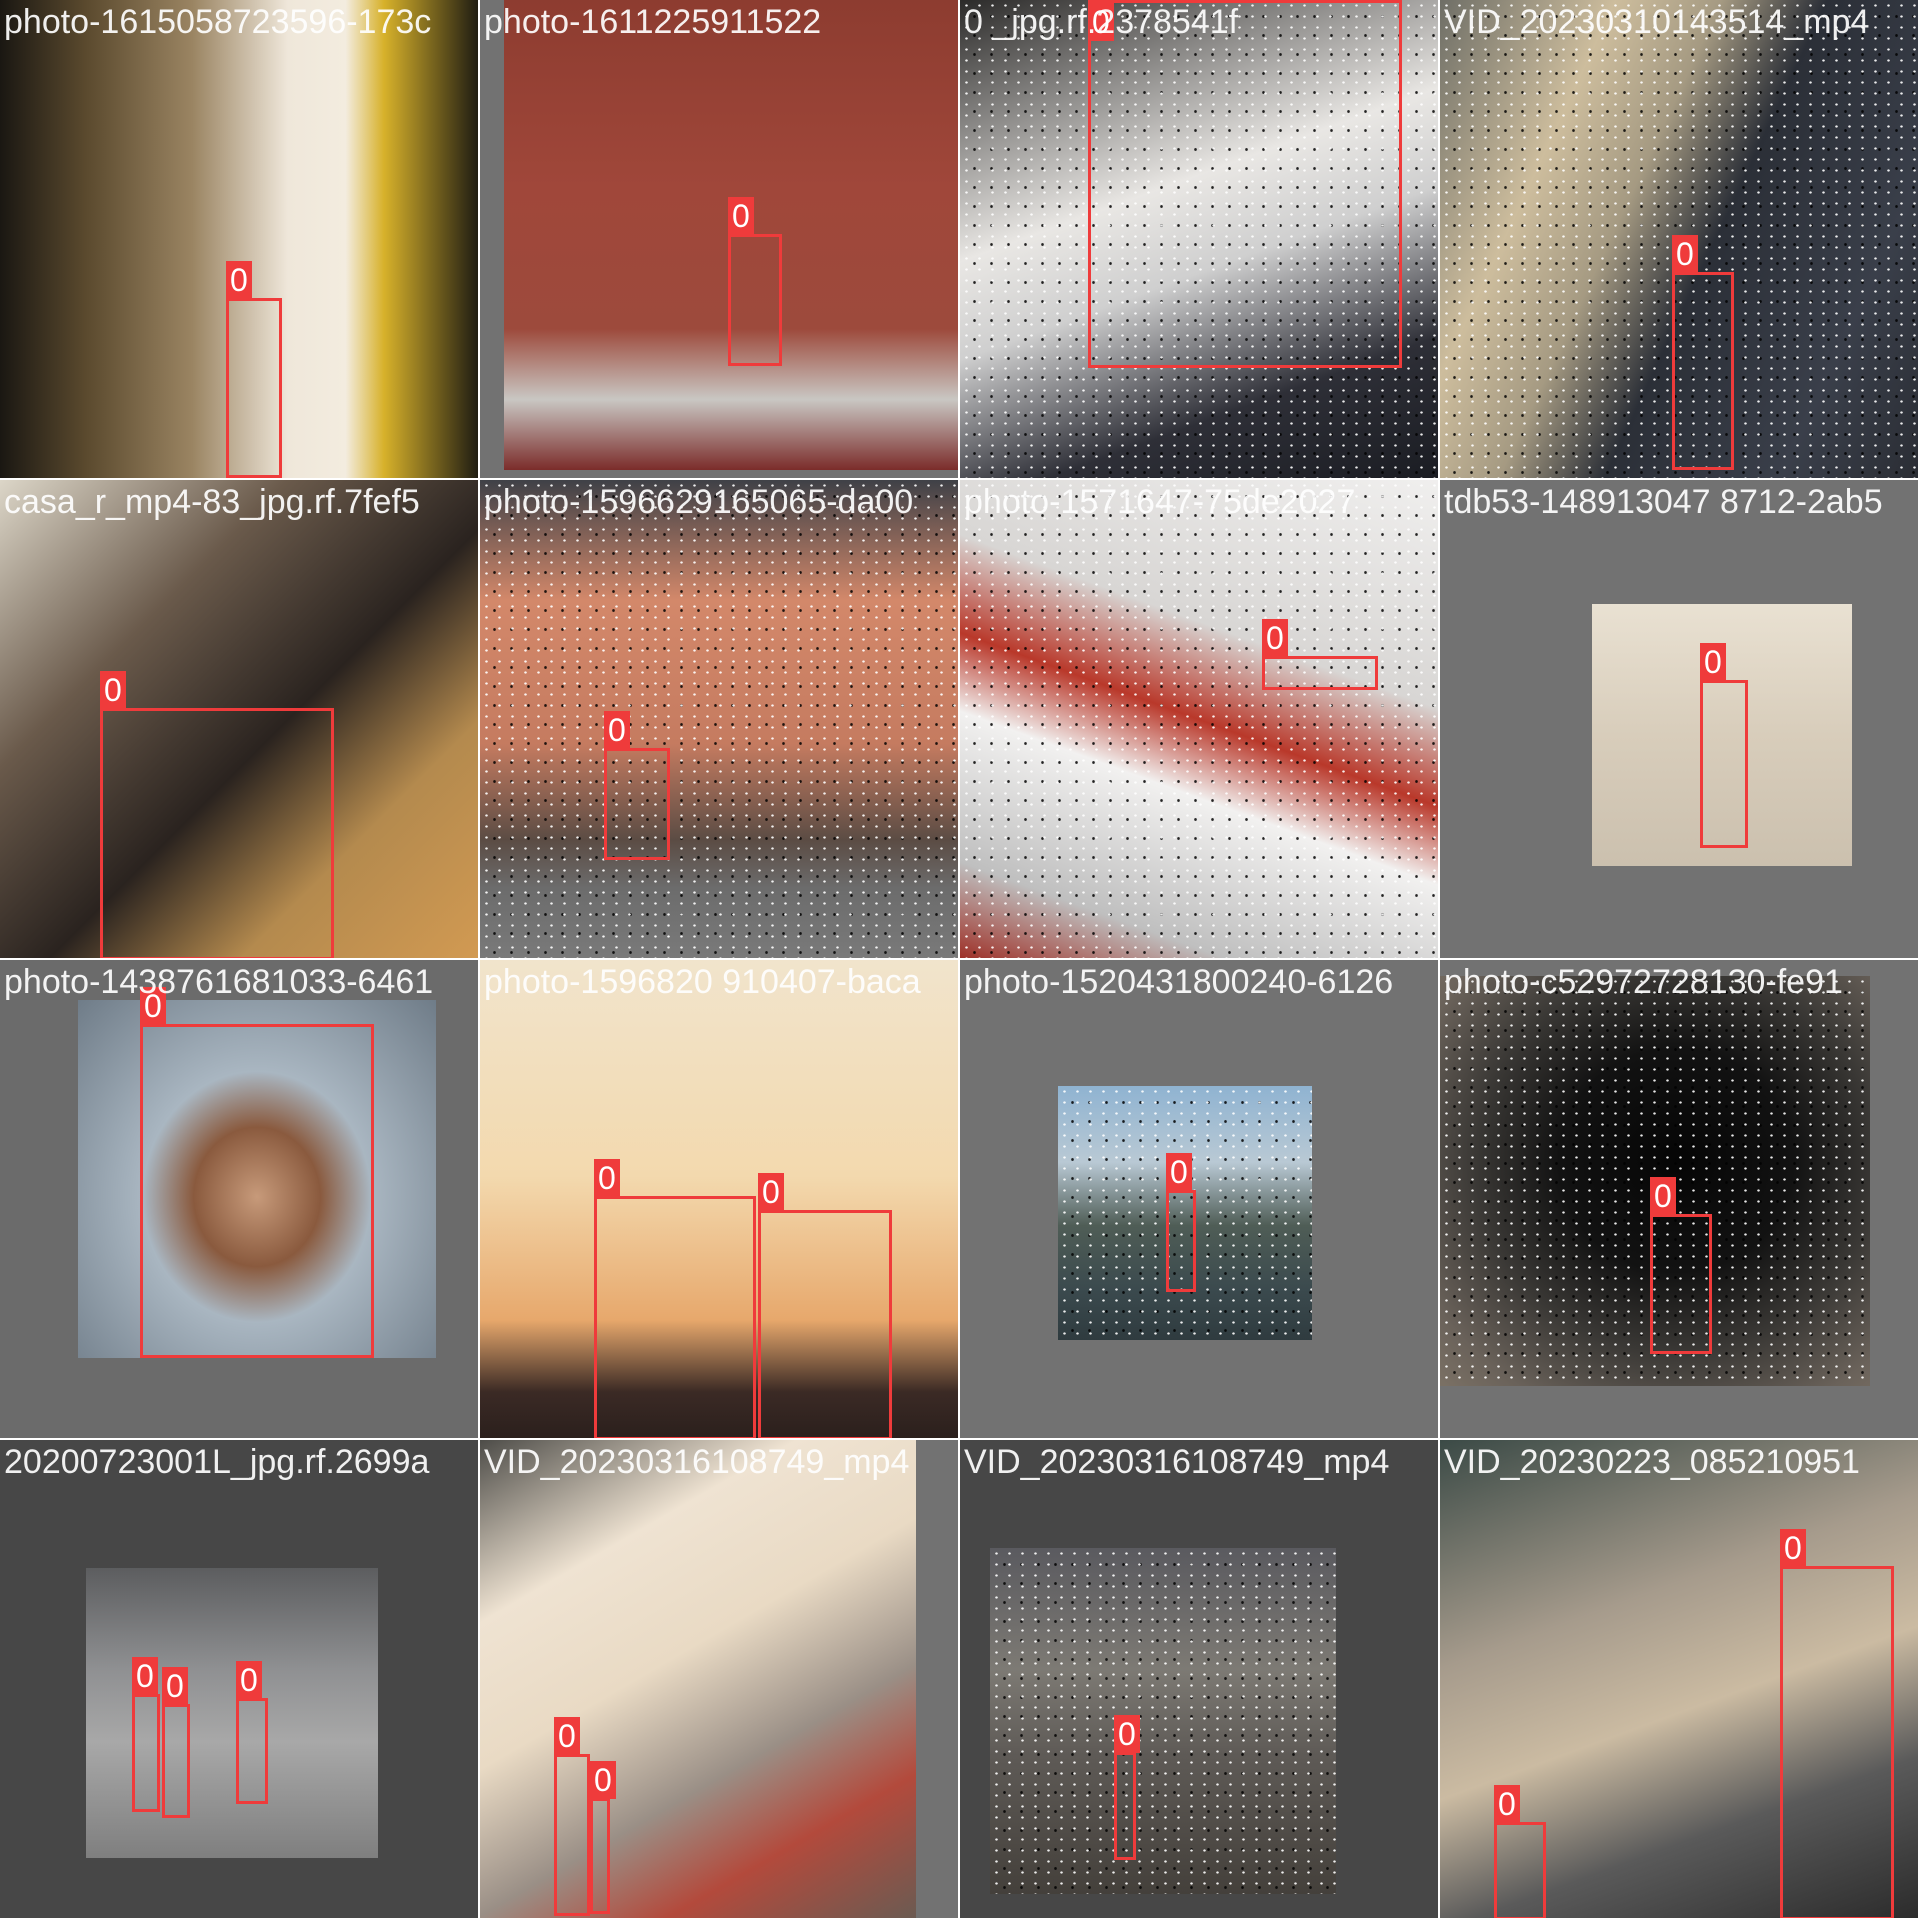 The height and width of the screenshot is (1920, 1920). I want to click on mosaic-tile: 0 0 0 20200723001L_jpg.rf.2699a, so click(240, 1680).